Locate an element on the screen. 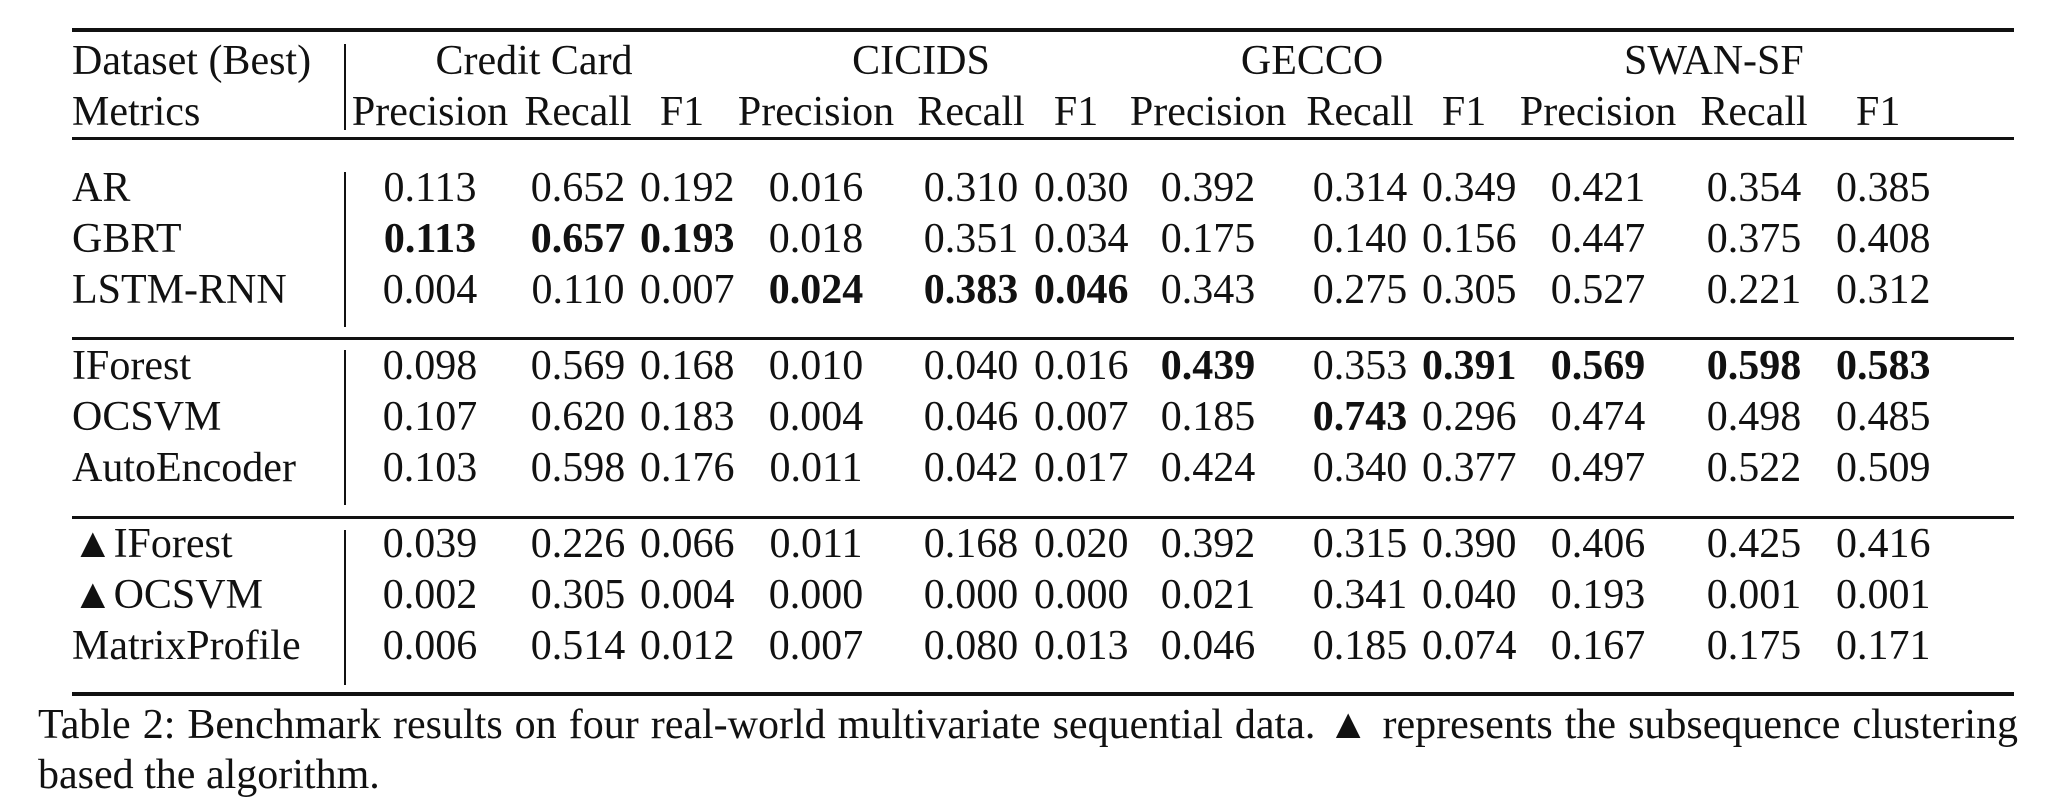 The width and height of the screenshot is (2064, 808). bottom-rule is located at coordinates (1043, 694).